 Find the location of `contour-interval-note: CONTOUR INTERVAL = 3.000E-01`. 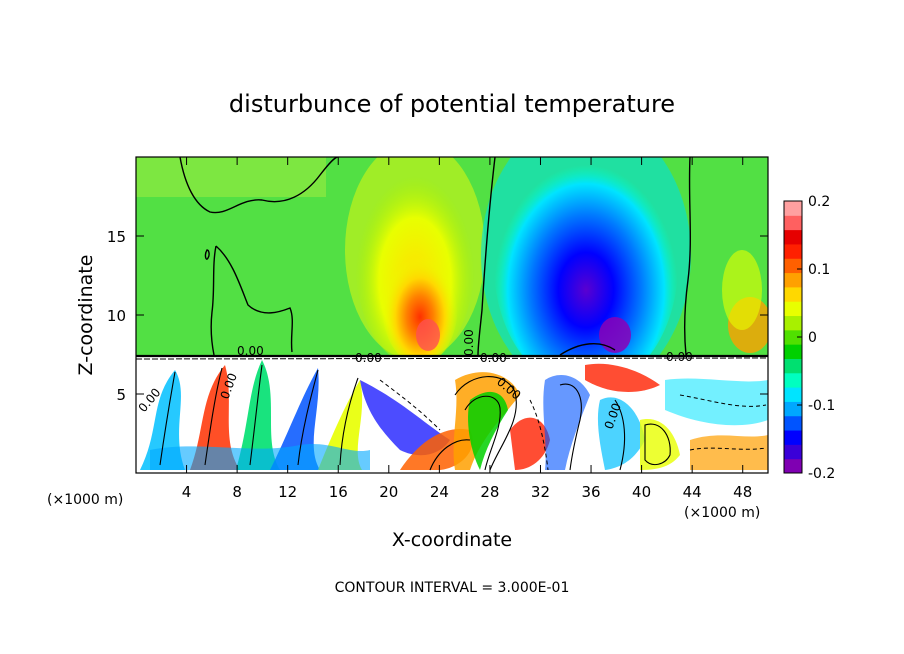

contour-interval-note: CONTOUR INTERVAL = 3.000E-01 is located at coordinates (452, 588).